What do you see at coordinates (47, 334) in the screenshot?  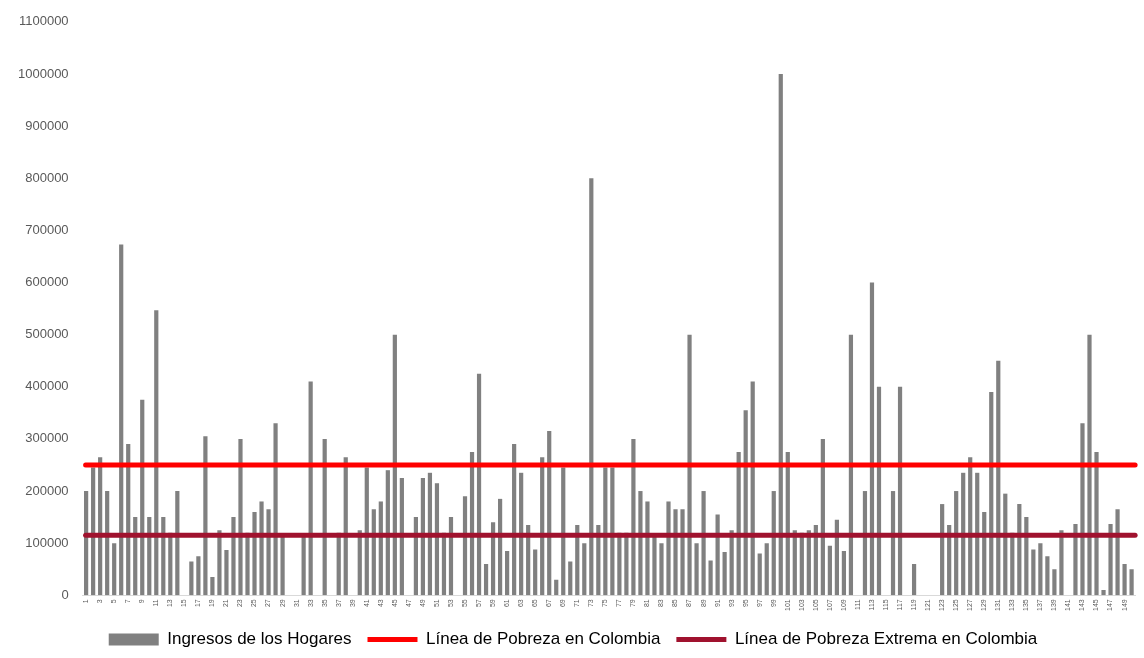 I see `y-tick-label: 500000` at bounding box center [47, 334].